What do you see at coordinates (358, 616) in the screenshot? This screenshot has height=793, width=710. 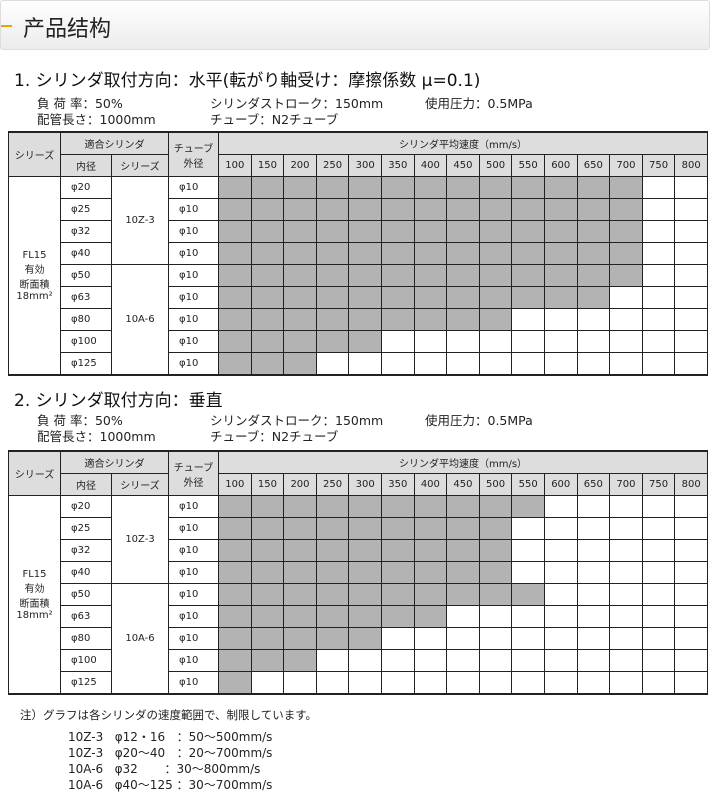 I see `table-row: φ63 φ10` at bounding box center [358, 616].